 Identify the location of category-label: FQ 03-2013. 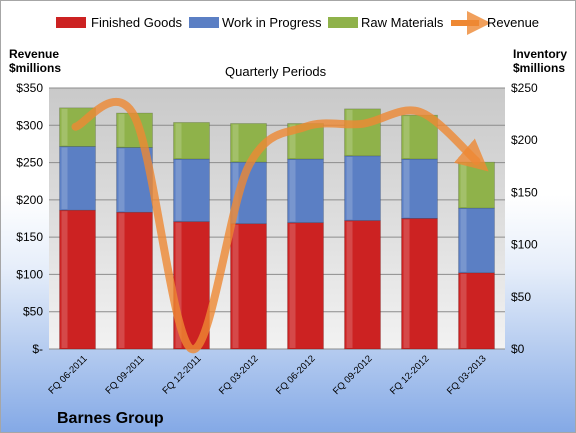
(467, 375).